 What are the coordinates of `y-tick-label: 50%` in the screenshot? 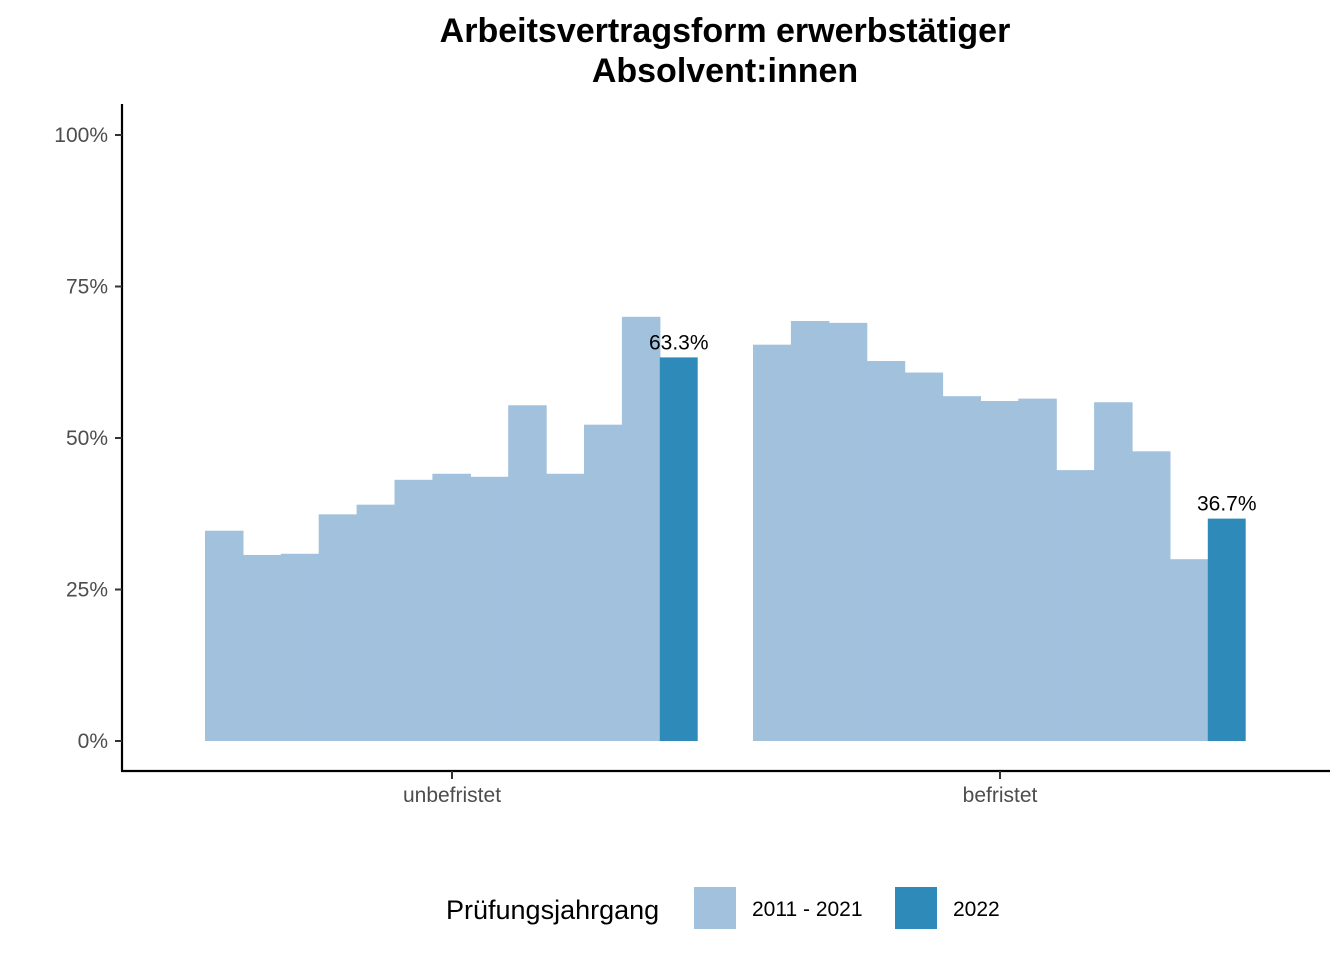 It's located at (87, 438).